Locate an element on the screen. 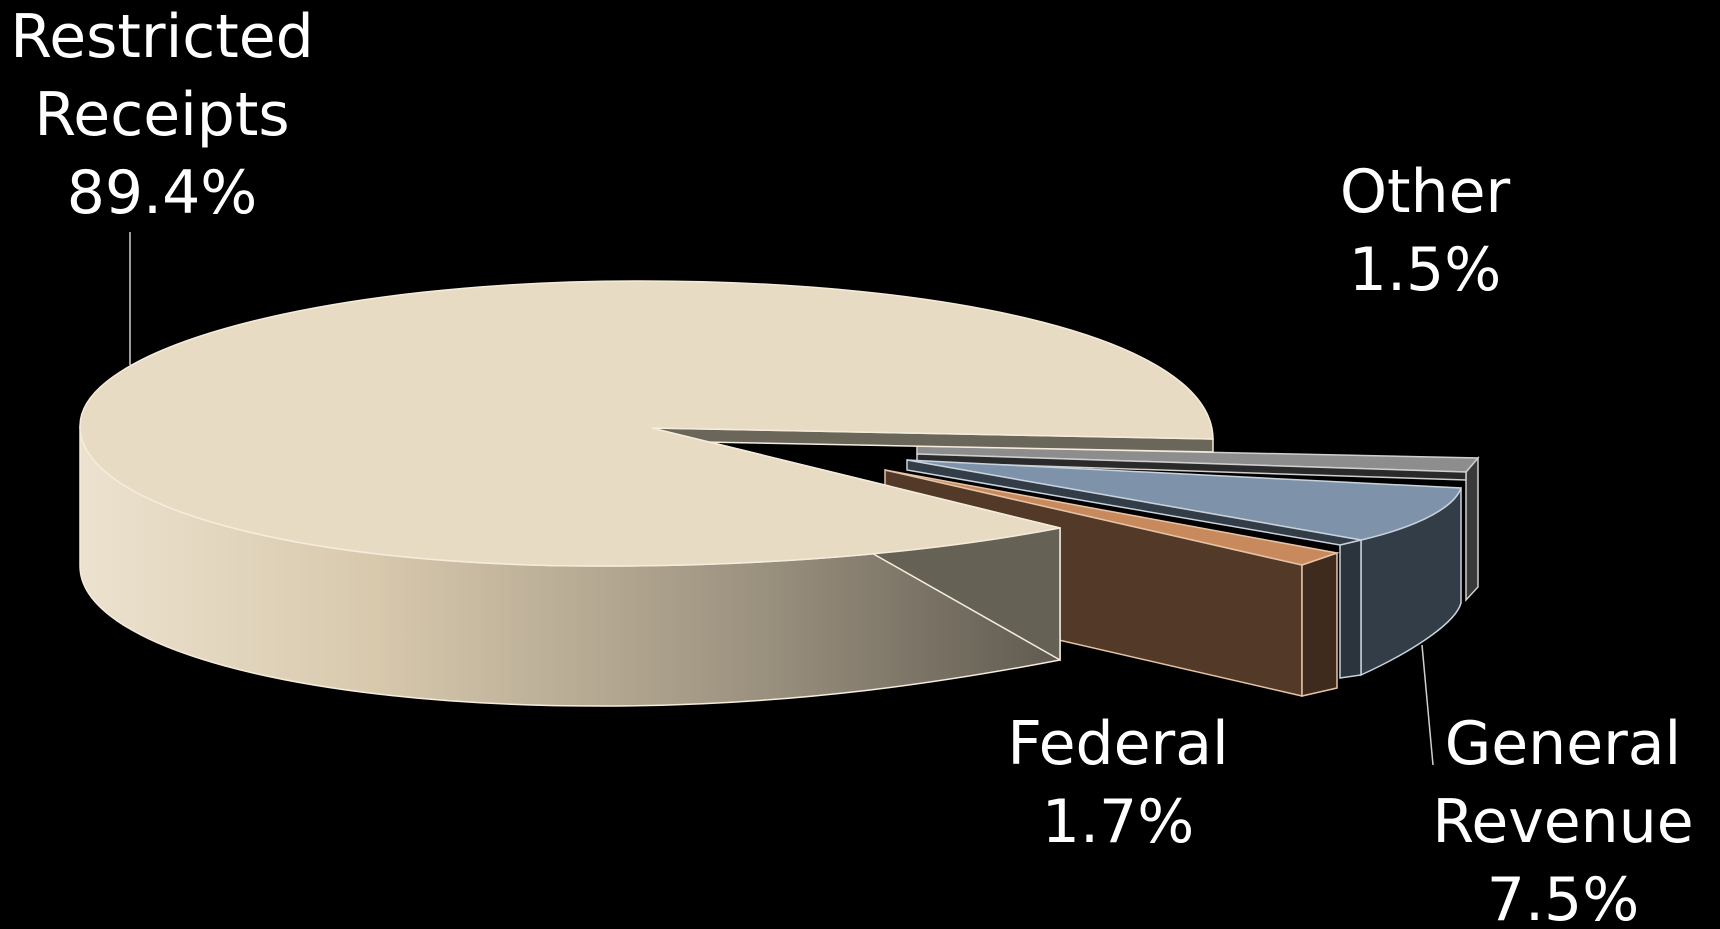  pie-slice-general-revenue-edge is located at coordinates (1134, 502).